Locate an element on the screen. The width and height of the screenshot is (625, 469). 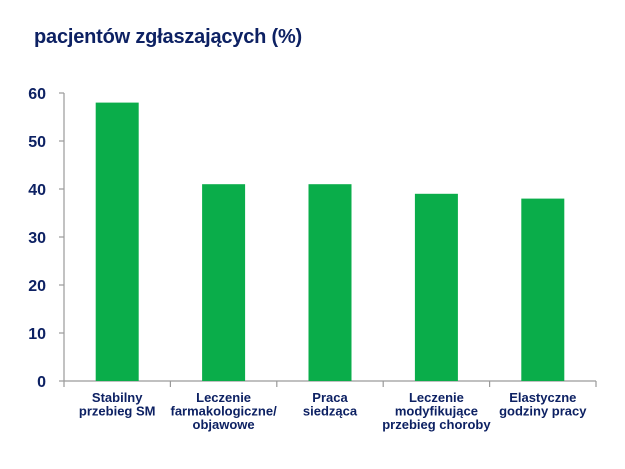
x-category-label-line: godziny pracy is located at coordinates (543, 411).